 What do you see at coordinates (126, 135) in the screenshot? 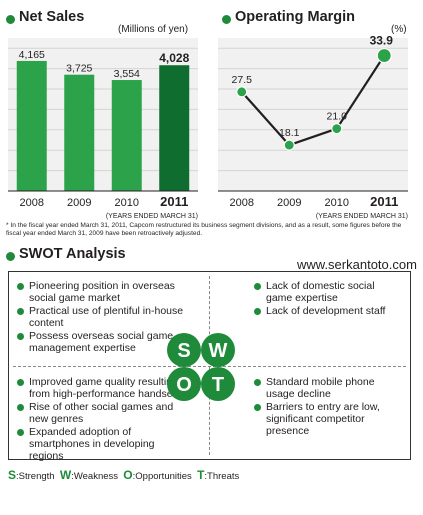
I see `bar-2010` at bounding box center [126, 135].